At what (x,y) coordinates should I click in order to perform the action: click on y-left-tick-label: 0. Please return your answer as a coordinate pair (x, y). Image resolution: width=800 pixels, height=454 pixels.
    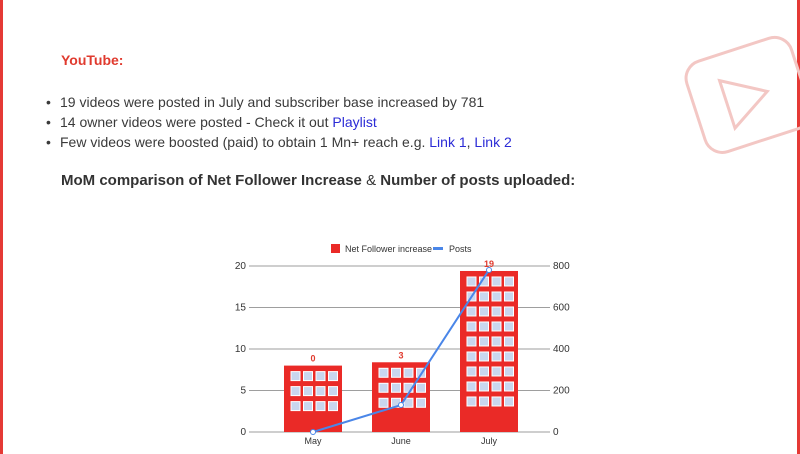
    Looking at the image, I should click on (243, 432).